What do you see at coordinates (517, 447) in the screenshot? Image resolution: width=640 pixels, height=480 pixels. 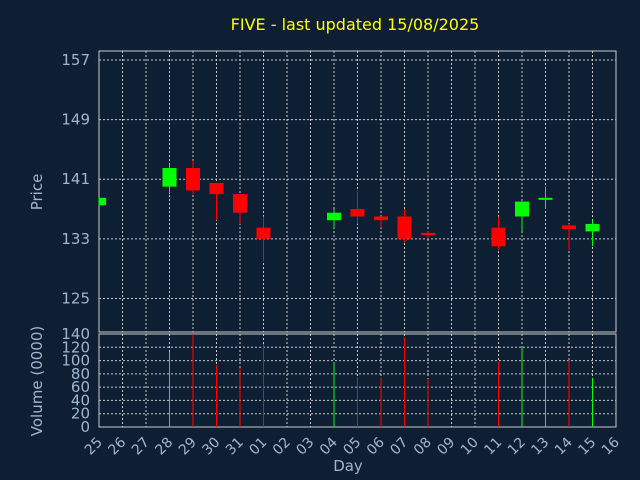 I see `day-tick-label: 12` at bounding box center [517, 447].